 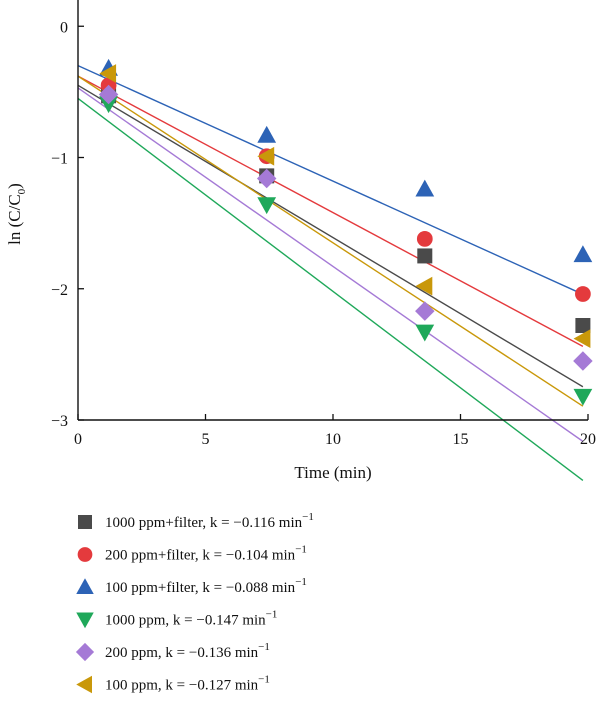 I want to click on legend-label: 100 ppm+filter, k = −0.088 min−1, so click(x=206, y=586).